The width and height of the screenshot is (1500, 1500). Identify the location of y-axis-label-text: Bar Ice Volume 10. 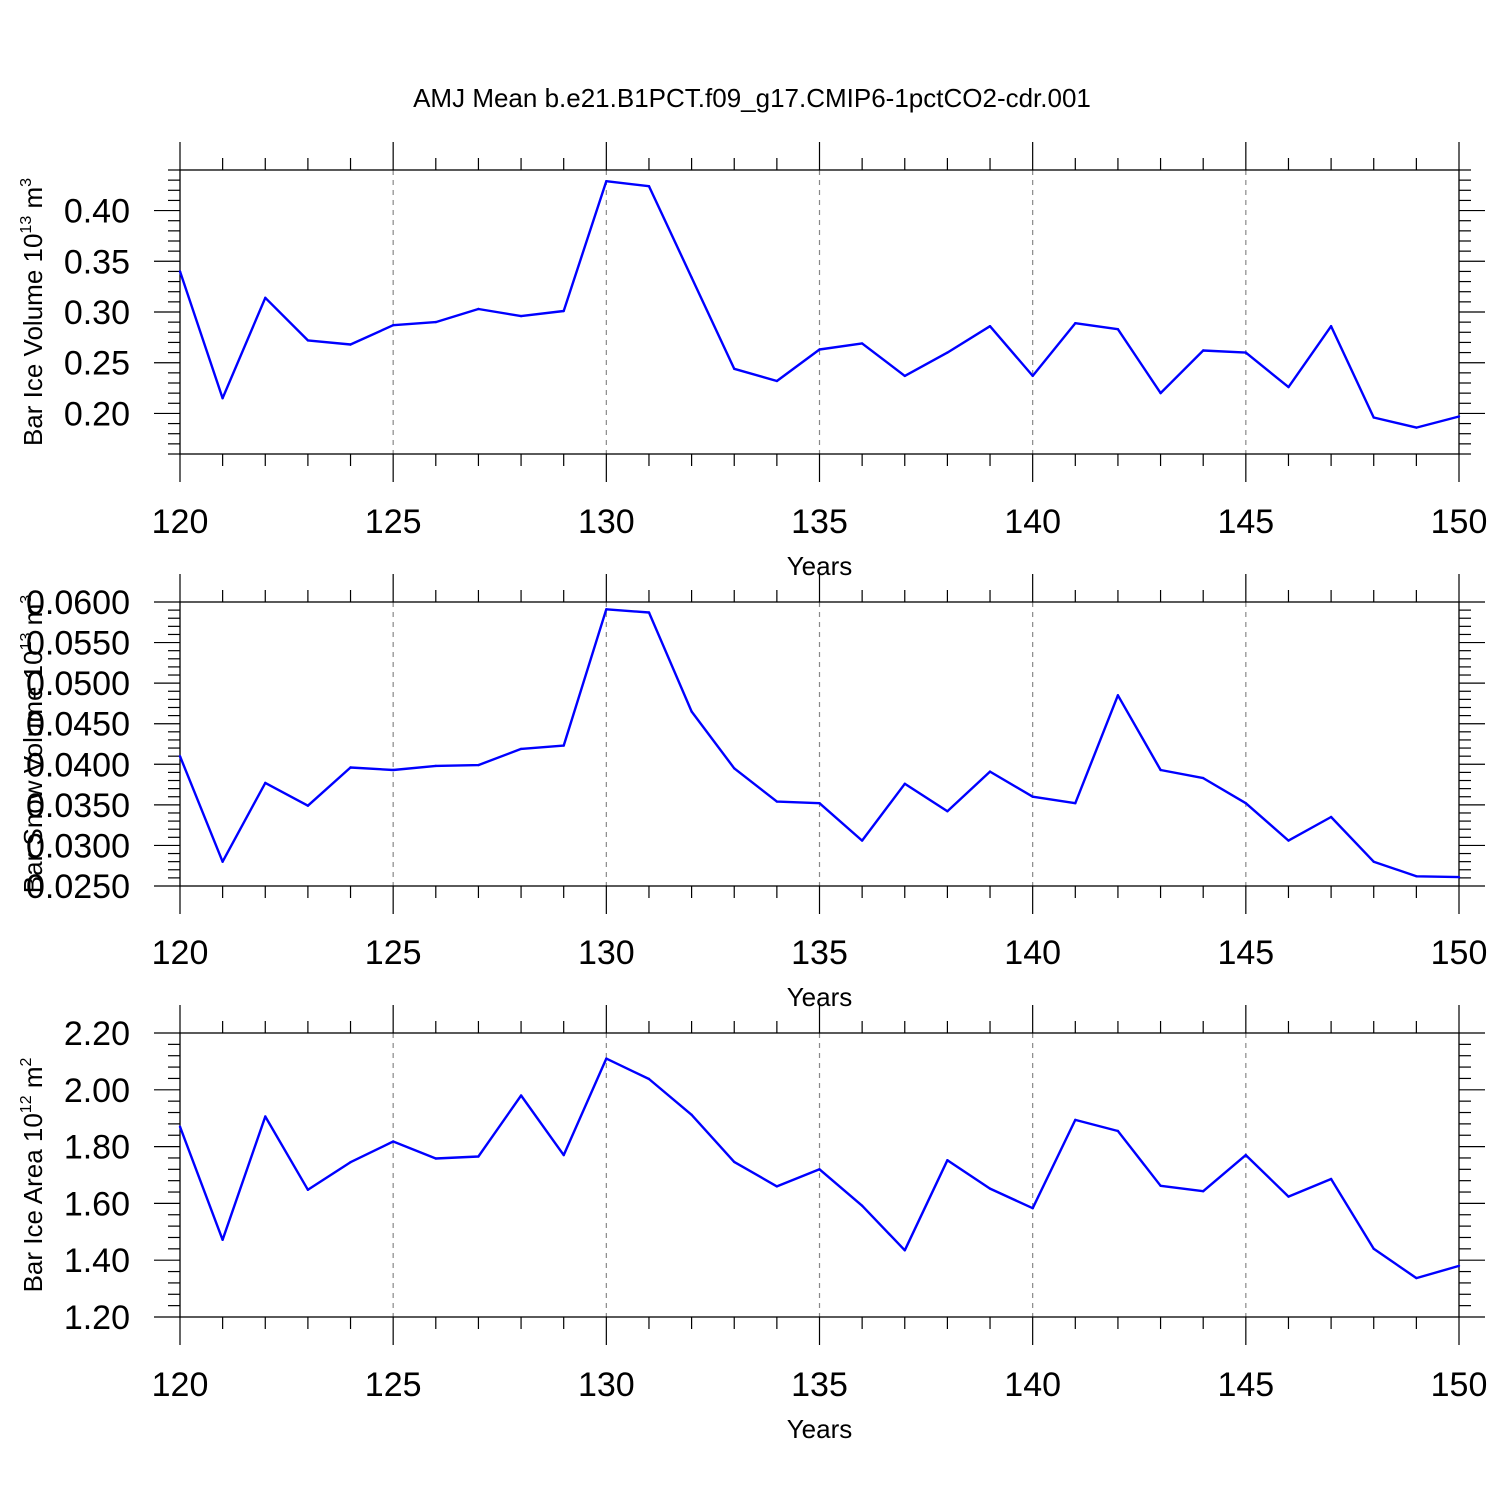
(33, 340).